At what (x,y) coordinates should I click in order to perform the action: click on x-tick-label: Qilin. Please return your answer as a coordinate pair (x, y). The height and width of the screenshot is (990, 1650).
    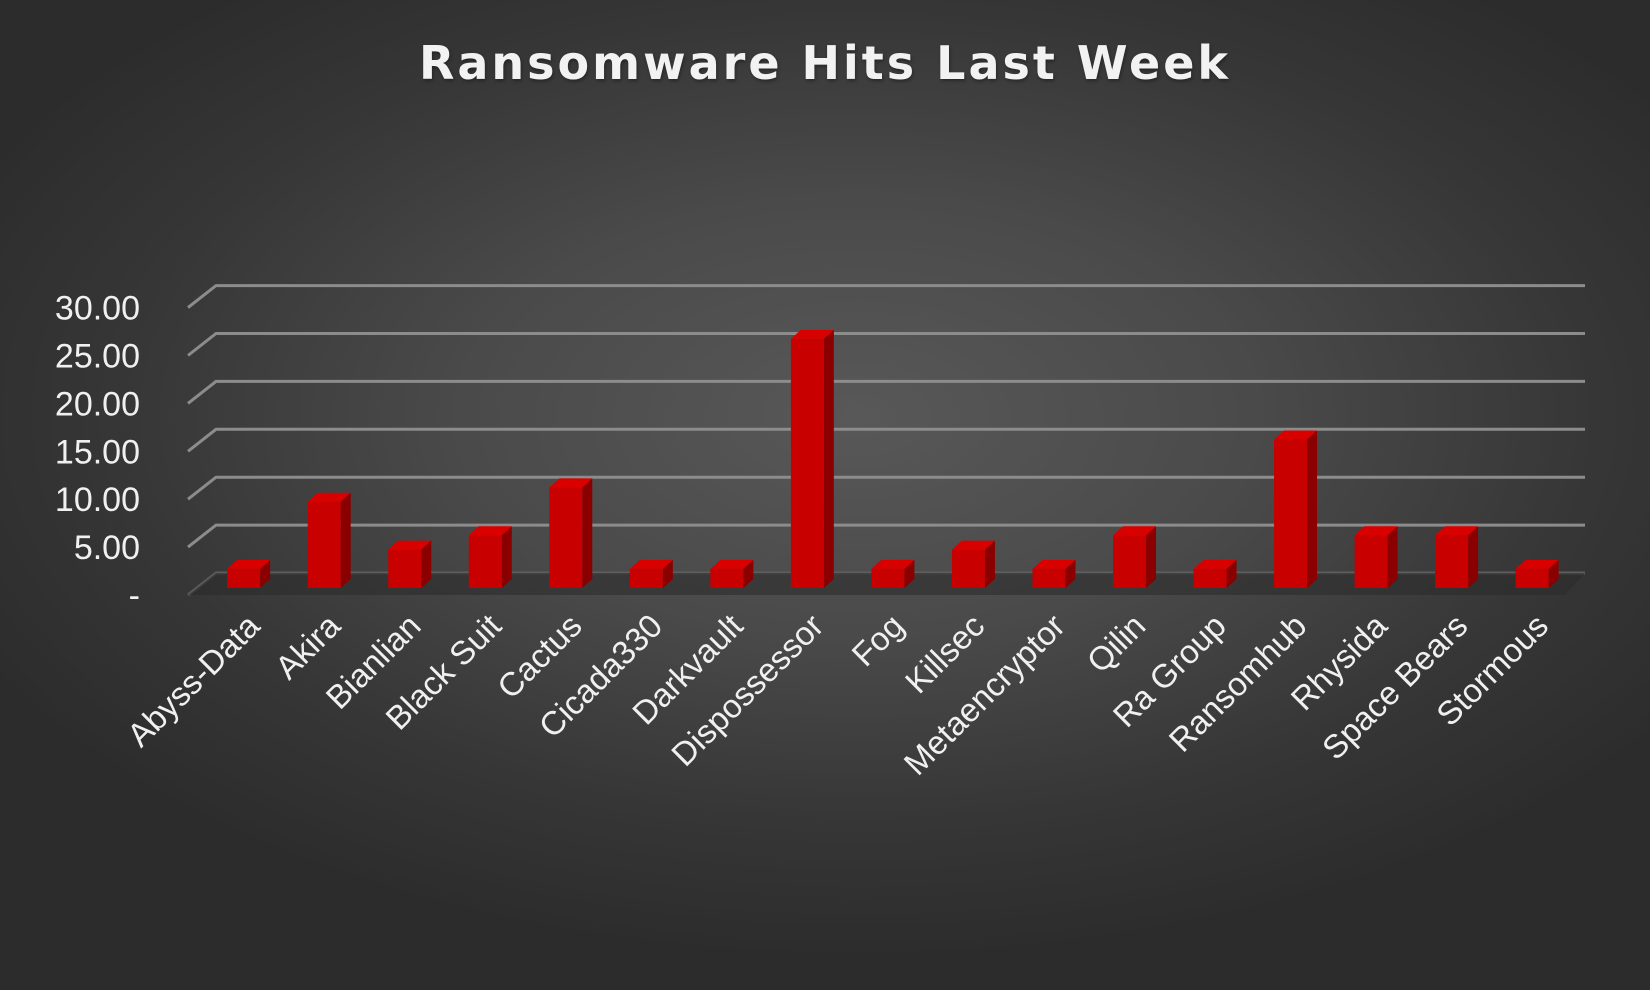
    Looking at the image, I should click on (1116, 643).